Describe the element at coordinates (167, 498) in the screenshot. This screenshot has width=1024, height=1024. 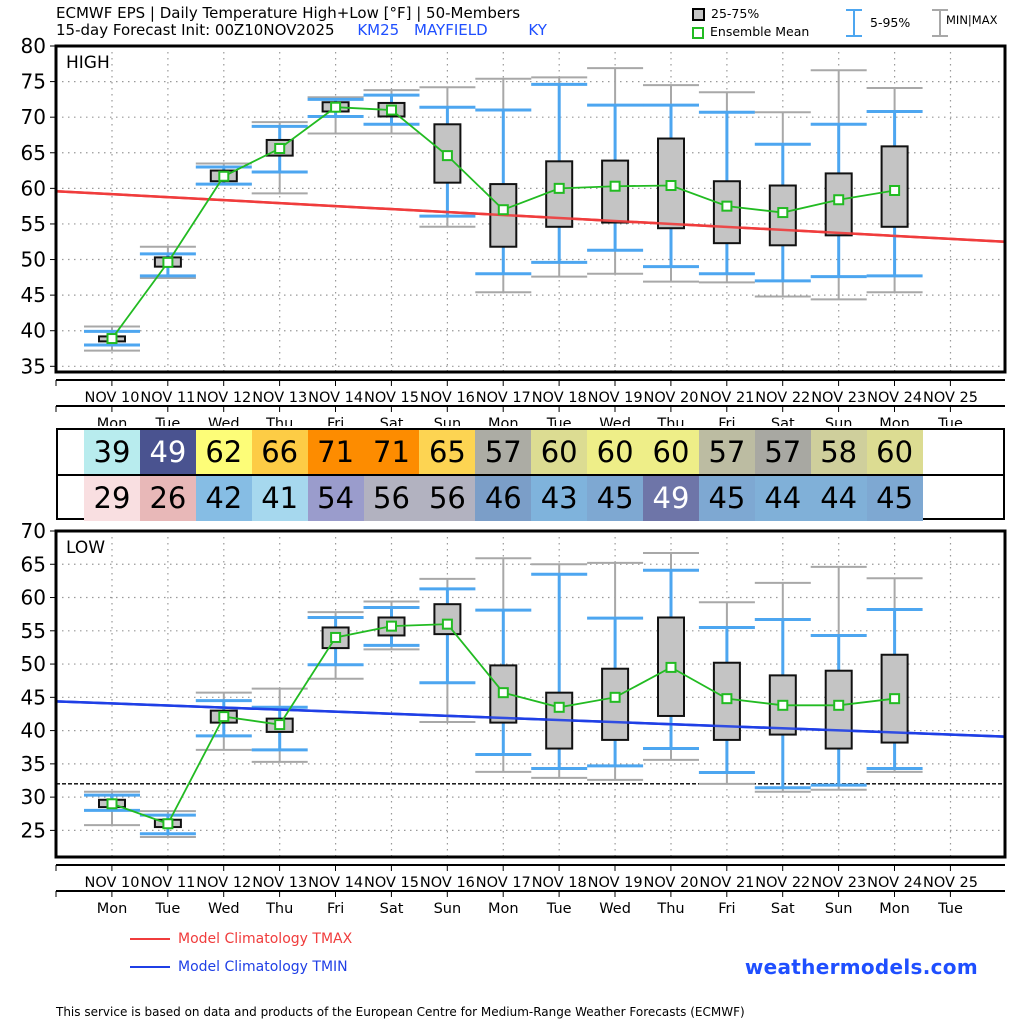
I see `low-temp-cell: 26` at that location.